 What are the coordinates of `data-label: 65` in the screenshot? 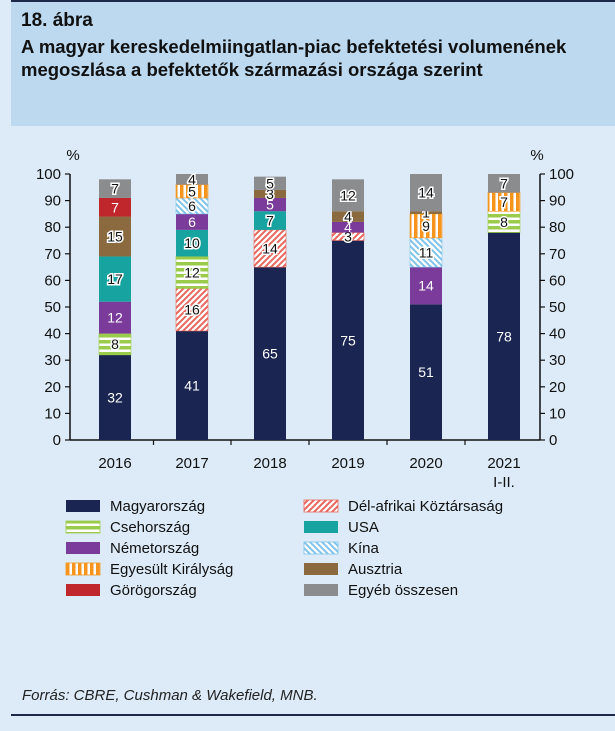 It's located at (270, 354).